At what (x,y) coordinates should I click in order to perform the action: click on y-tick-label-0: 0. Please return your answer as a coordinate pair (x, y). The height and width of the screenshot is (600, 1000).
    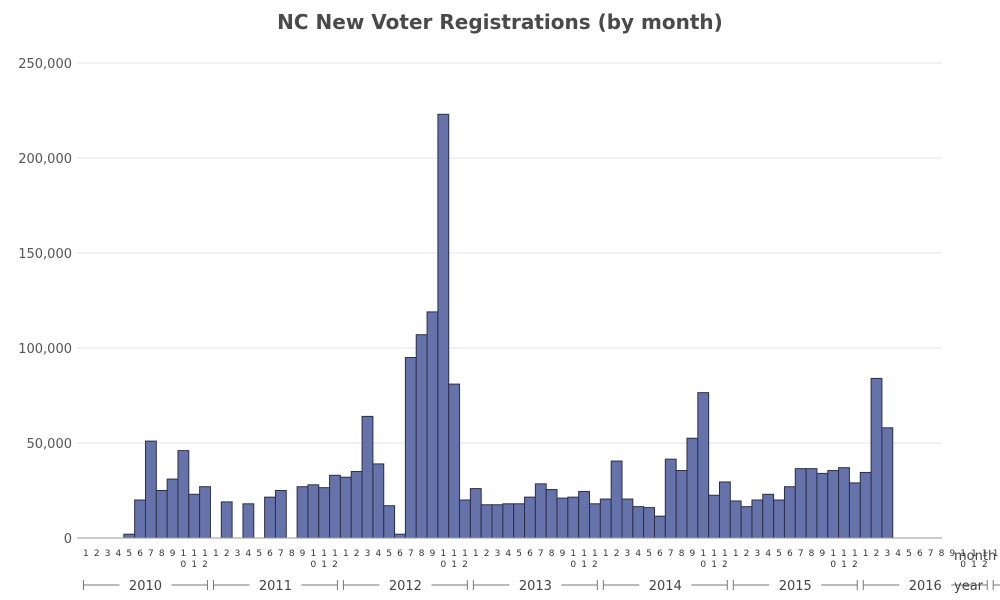
    Looking at the image, I should click on (68, 539).